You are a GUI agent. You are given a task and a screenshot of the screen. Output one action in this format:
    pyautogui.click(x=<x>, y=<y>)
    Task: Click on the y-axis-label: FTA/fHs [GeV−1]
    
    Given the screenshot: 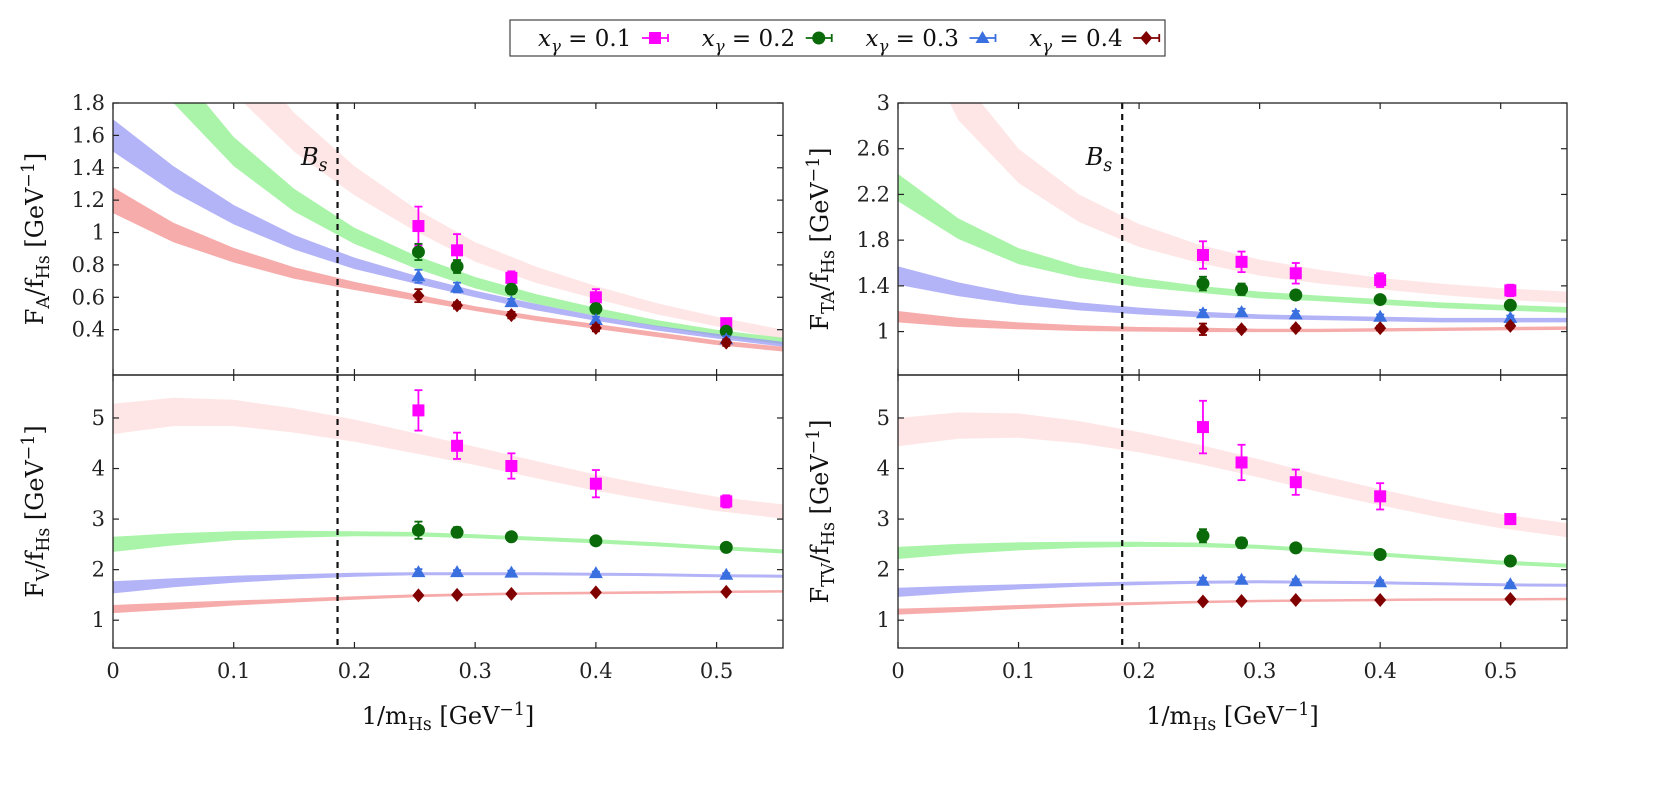 What is the action you would take?
    pyautogui.click(x=821, y=238)
    